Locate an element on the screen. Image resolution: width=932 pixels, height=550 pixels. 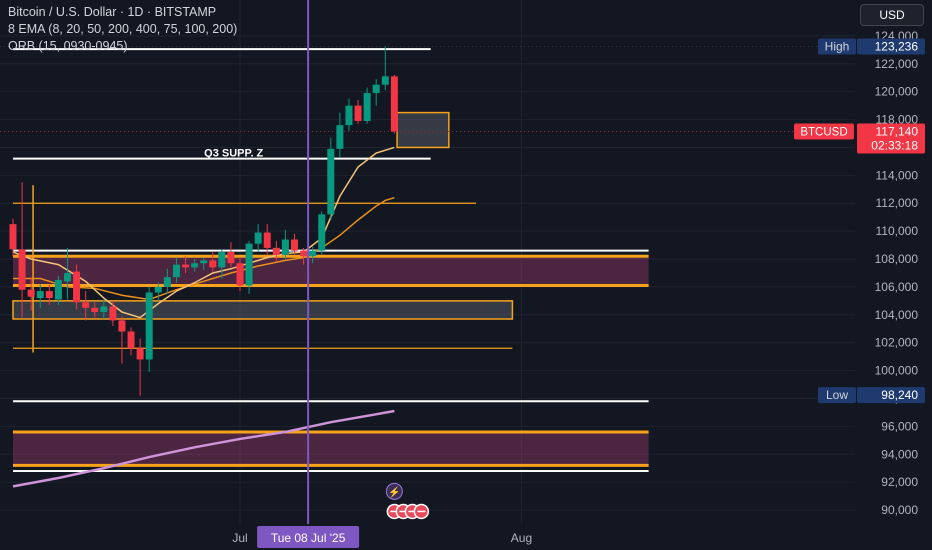
y-tick-label: 108,000 is located at coordinates (897, 259).